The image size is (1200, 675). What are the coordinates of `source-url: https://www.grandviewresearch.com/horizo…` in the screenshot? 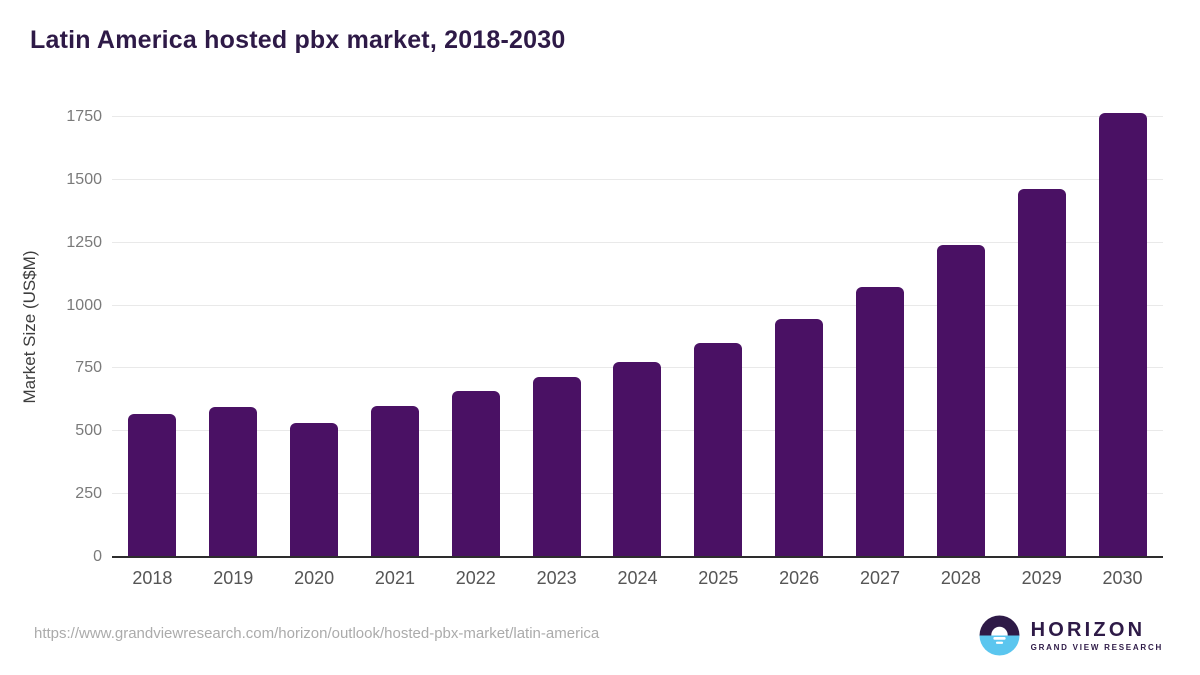 It's located at (317, 633).